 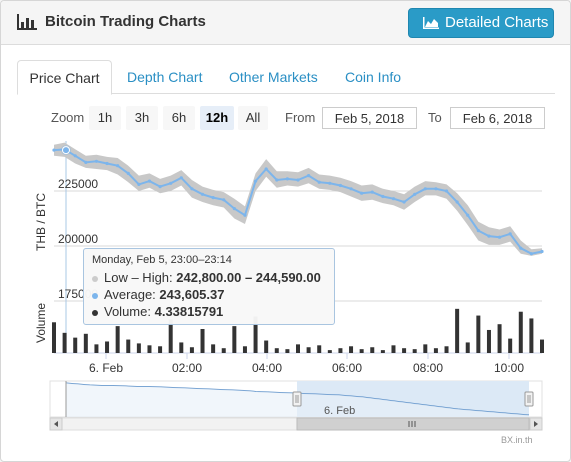 I want to click on zoom-all-button: All, so click(x=253, y=118).